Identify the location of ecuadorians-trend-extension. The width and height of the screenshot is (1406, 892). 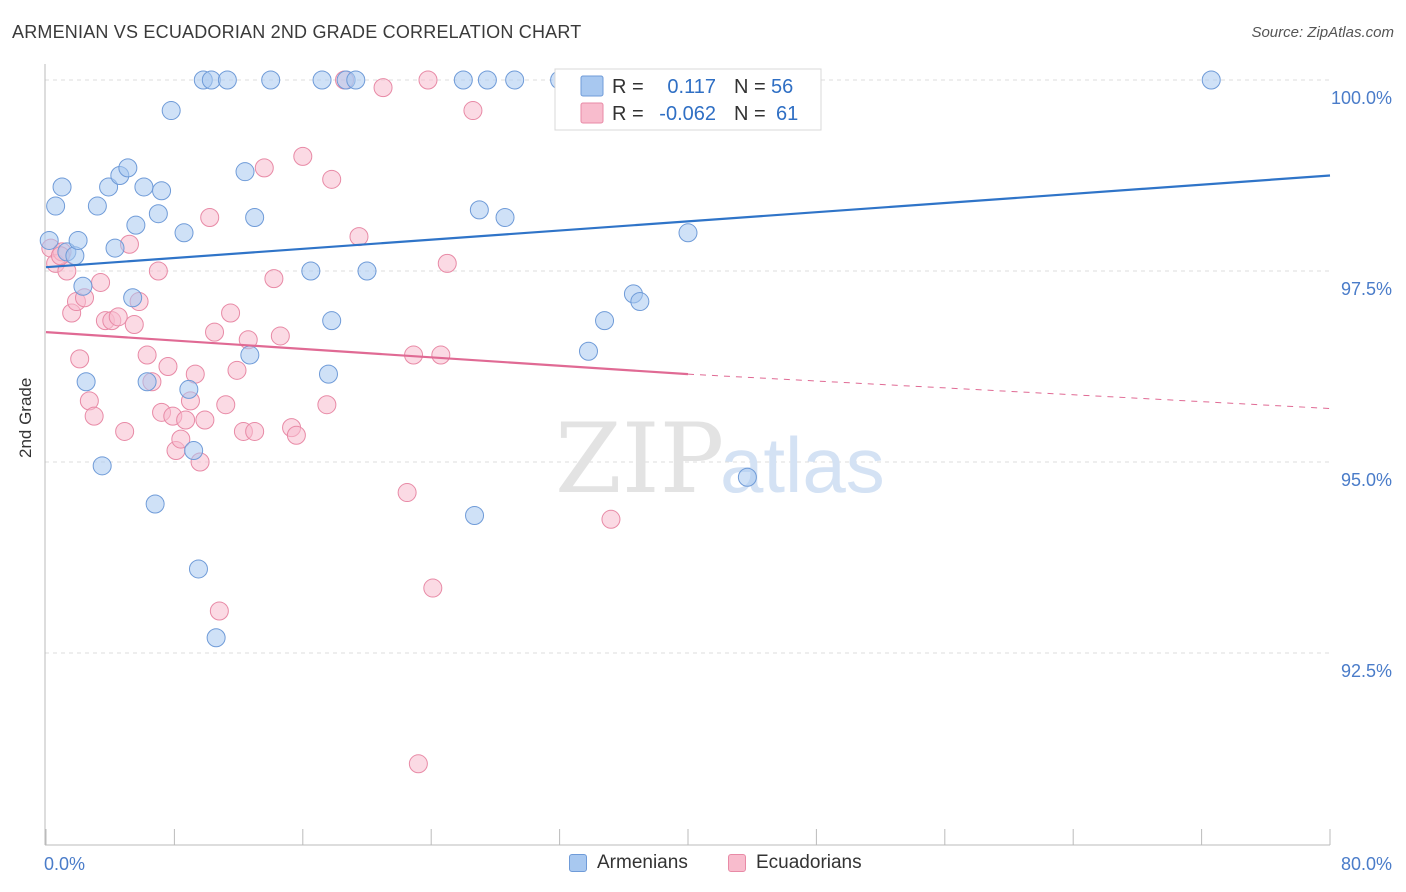
(1009, 391).